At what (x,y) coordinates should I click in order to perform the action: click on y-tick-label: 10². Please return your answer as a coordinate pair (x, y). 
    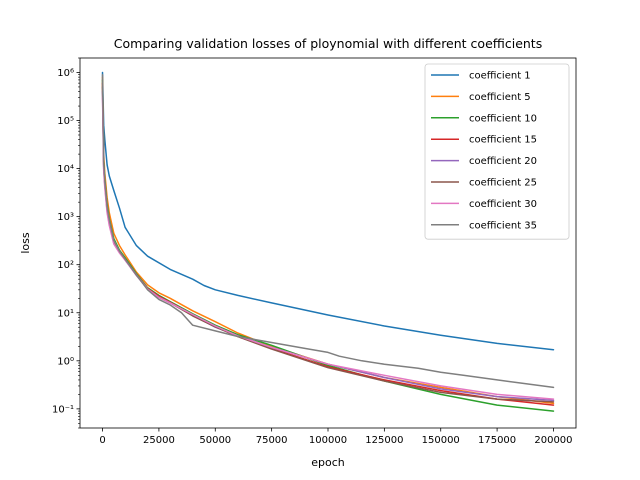
    Looking at the image, I should click on (65, 265).